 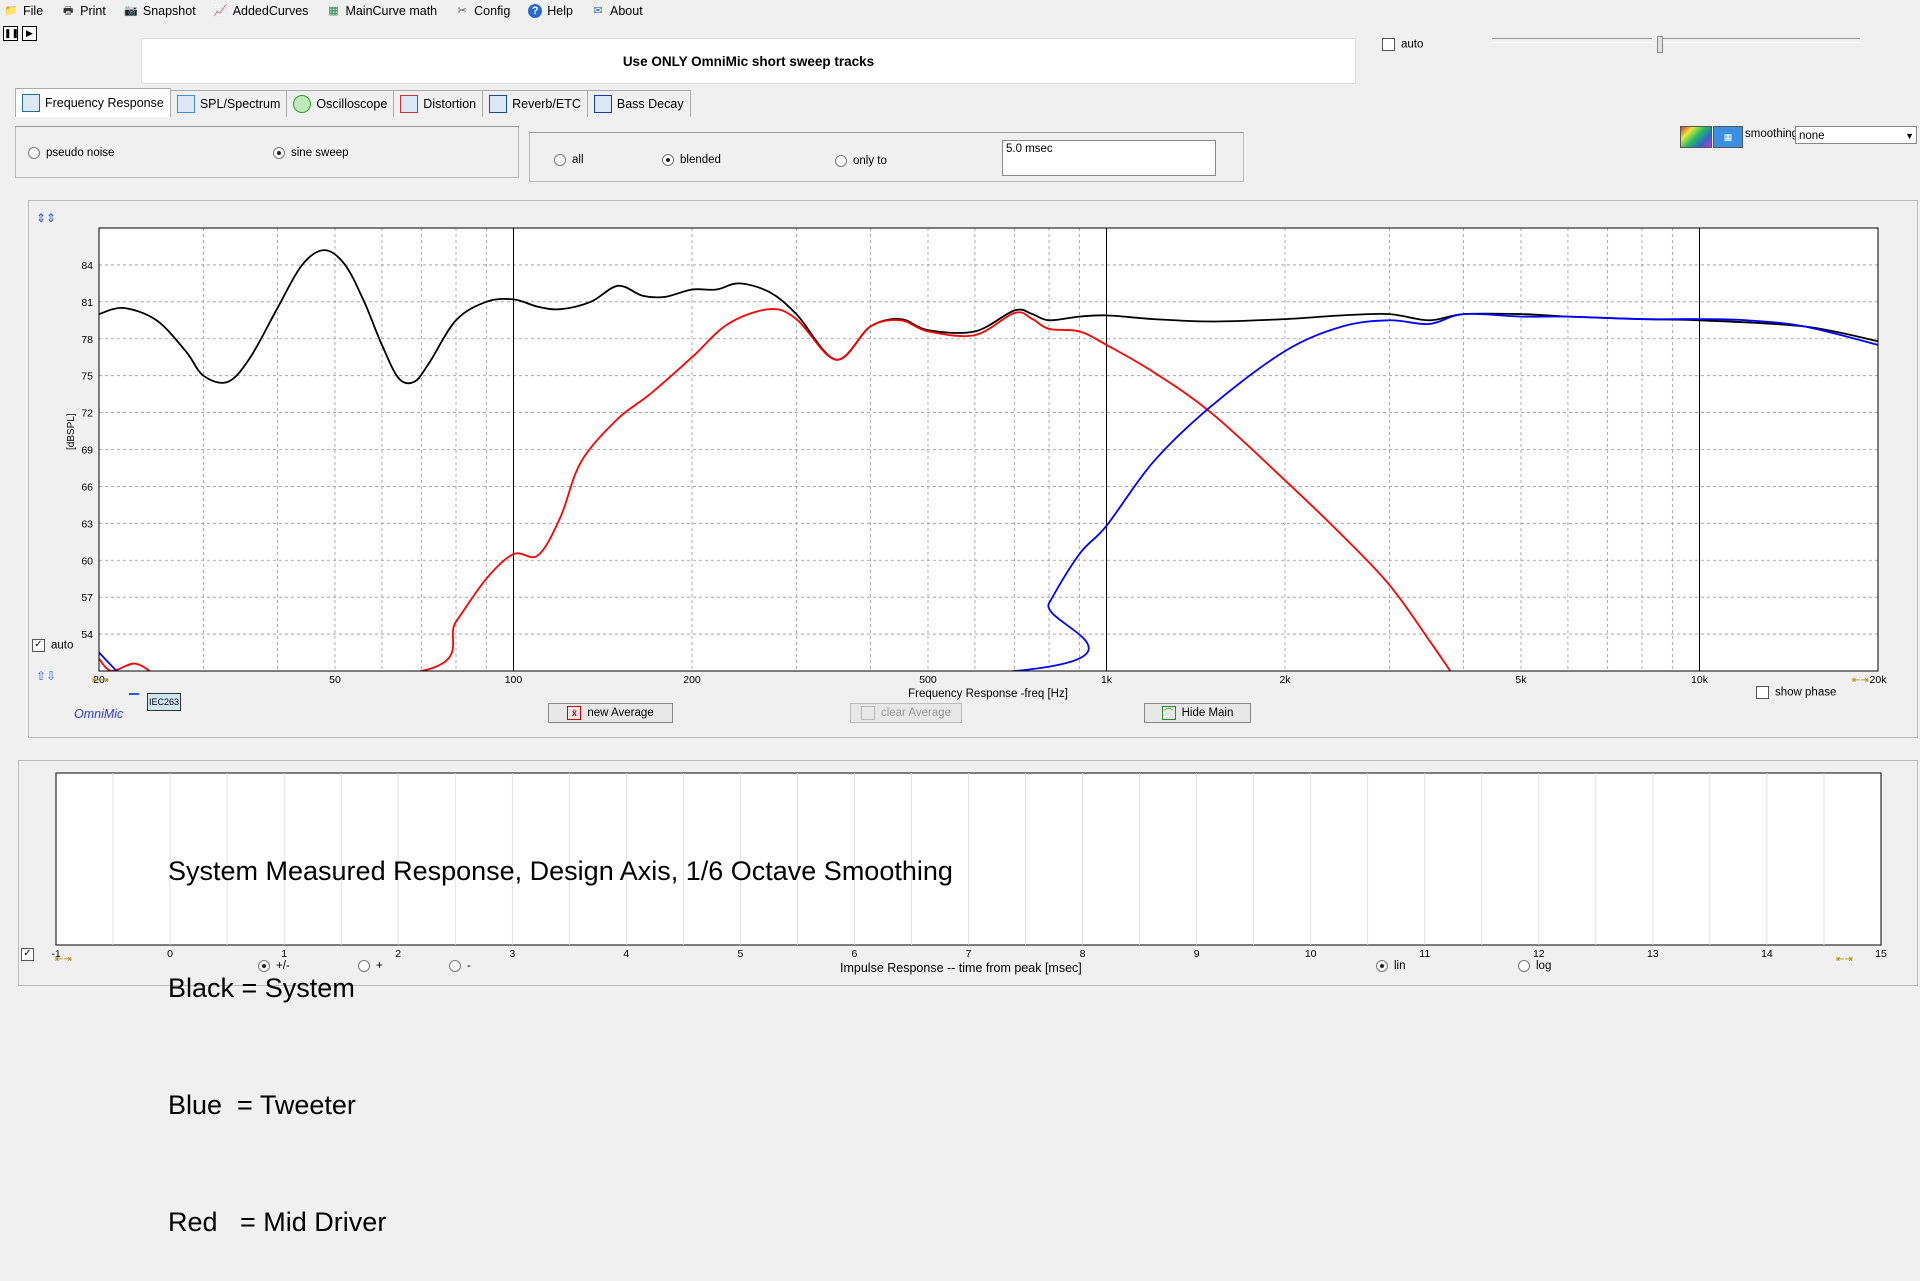 What do you see at coordinates (870, 161) in the screenshot?
I see `gate-only-to-label: only to` at bounding box center [870, 161].